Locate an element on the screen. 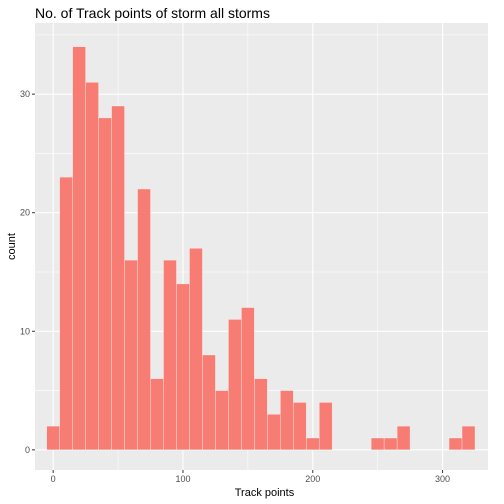  x-tick-label: 300 is located at coordinates (442, 479).